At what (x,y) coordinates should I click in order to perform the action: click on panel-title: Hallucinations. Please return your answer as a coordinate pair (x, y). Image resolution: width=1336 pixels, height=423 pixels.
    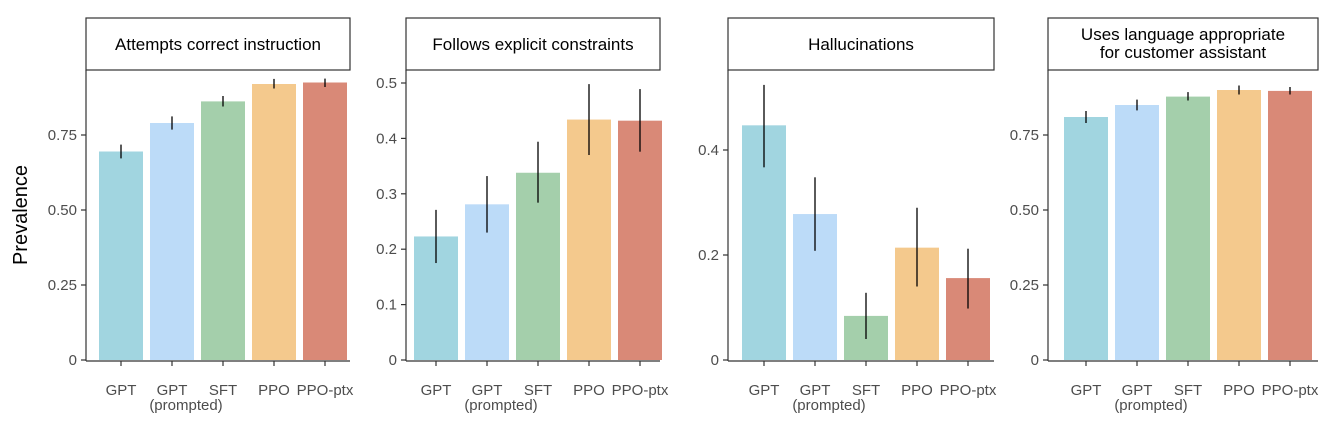
    Looking at the image, I should click on (861, 44).